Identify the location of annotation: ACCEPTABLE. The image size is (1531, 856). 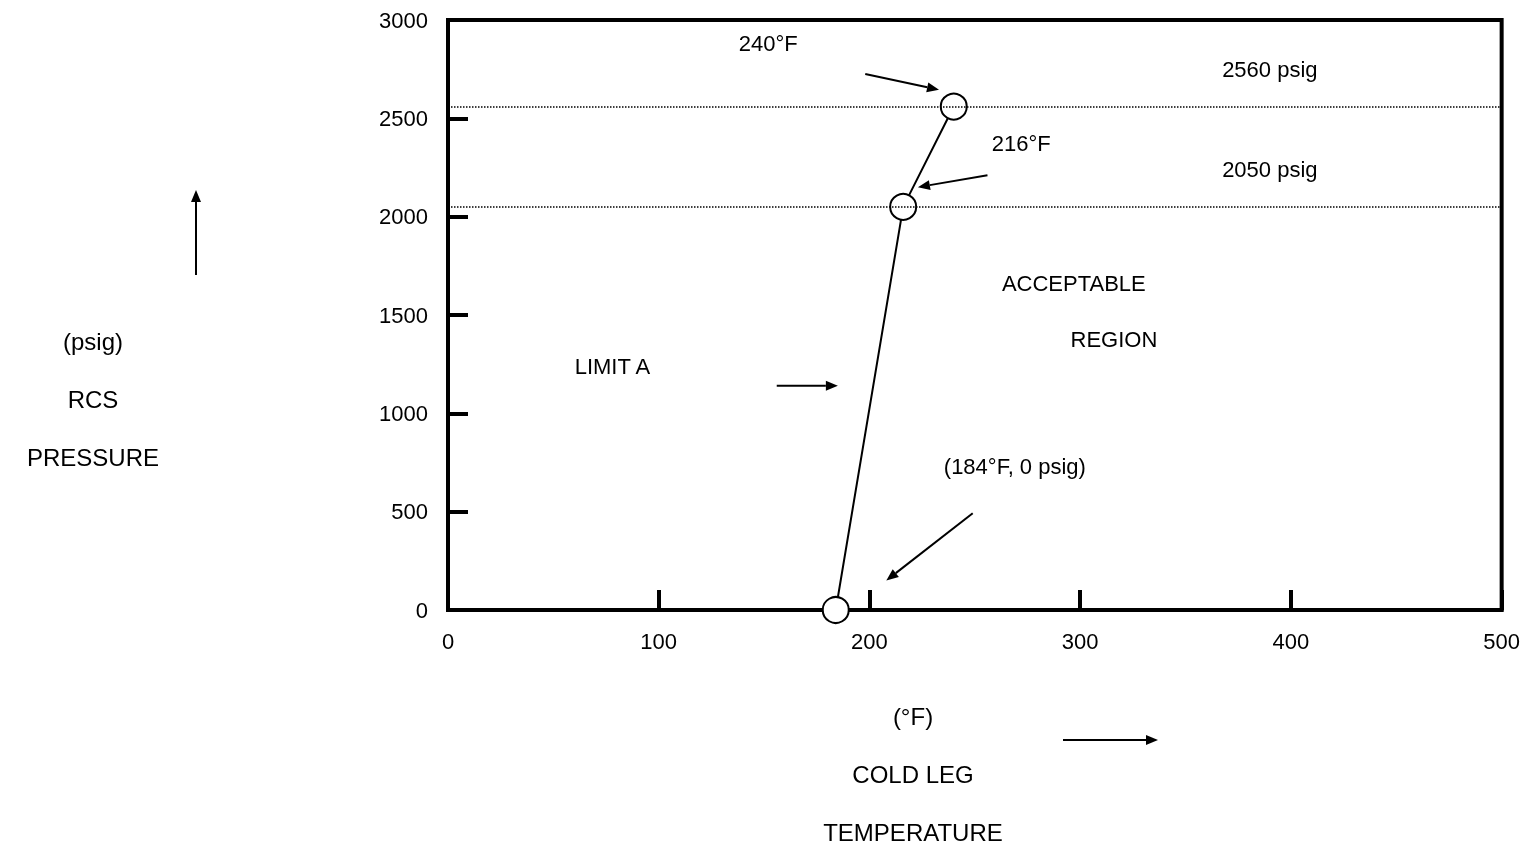
(1073, 284).